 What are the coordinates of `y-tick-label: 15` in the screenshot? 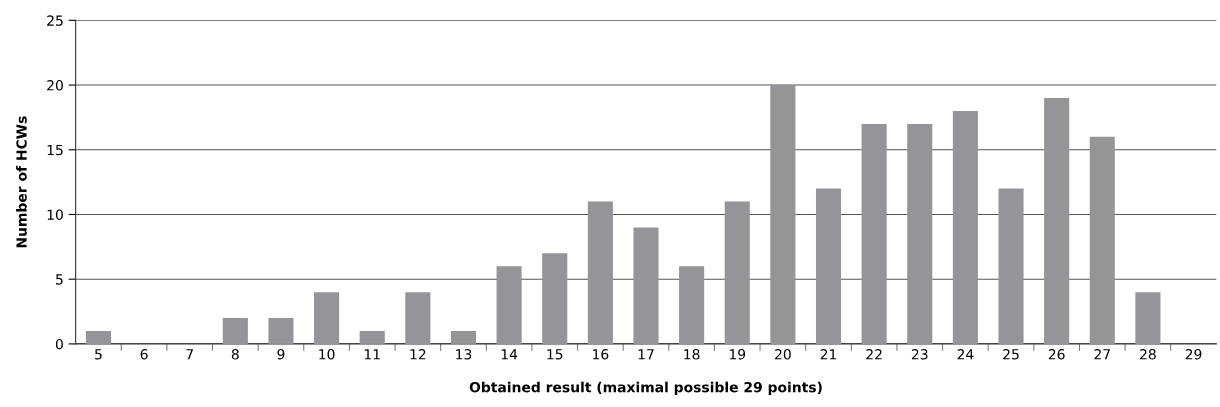 It's located at (55, 150).